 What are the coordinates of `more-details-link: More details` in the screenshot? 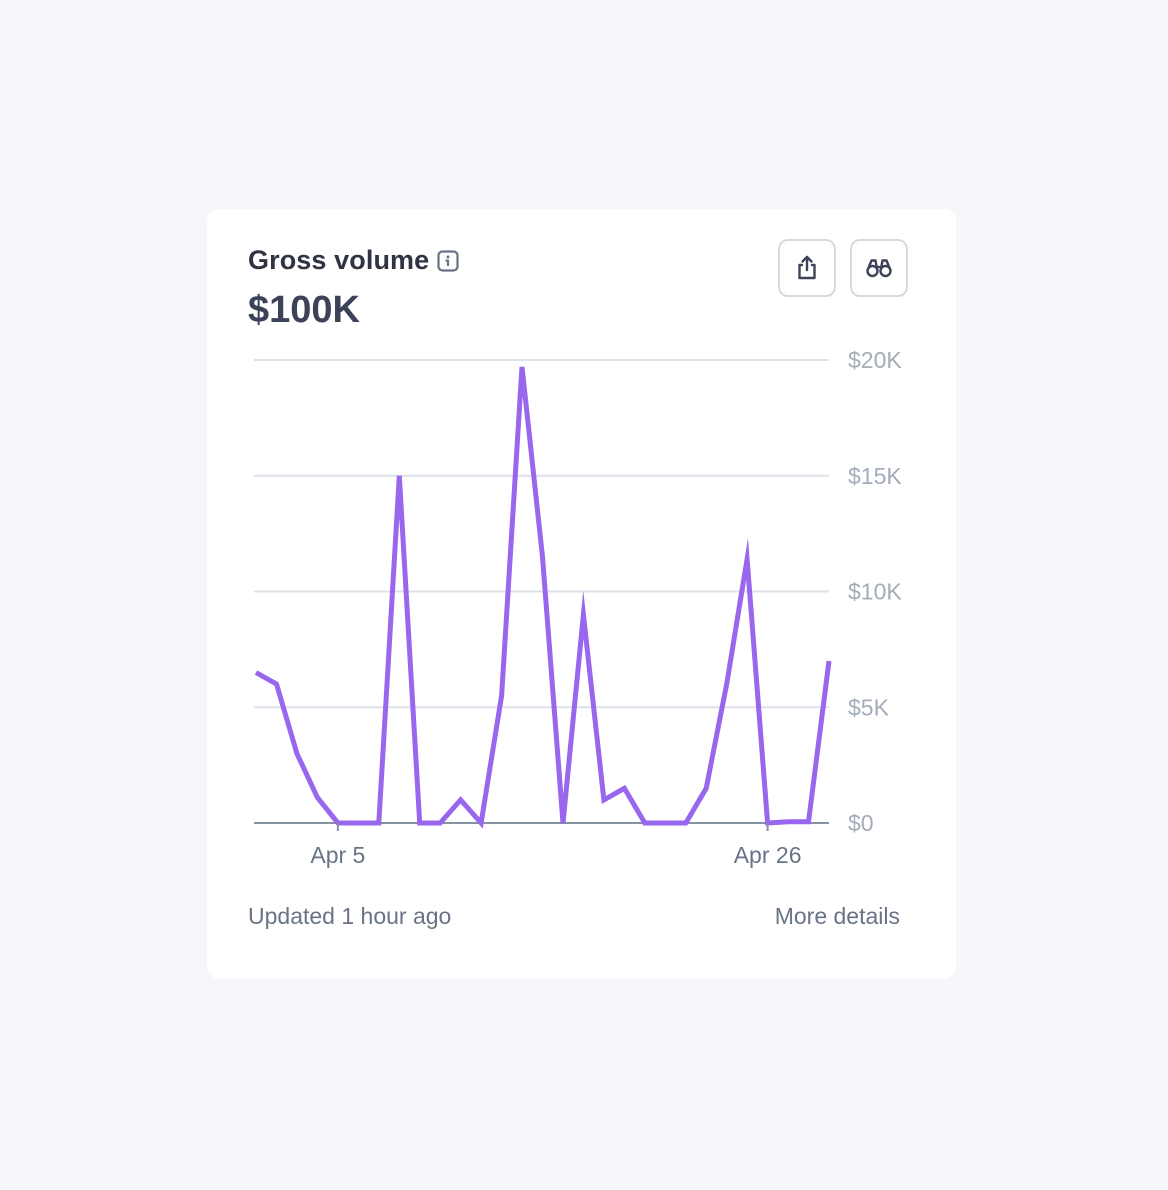 It's located at (837, 916).